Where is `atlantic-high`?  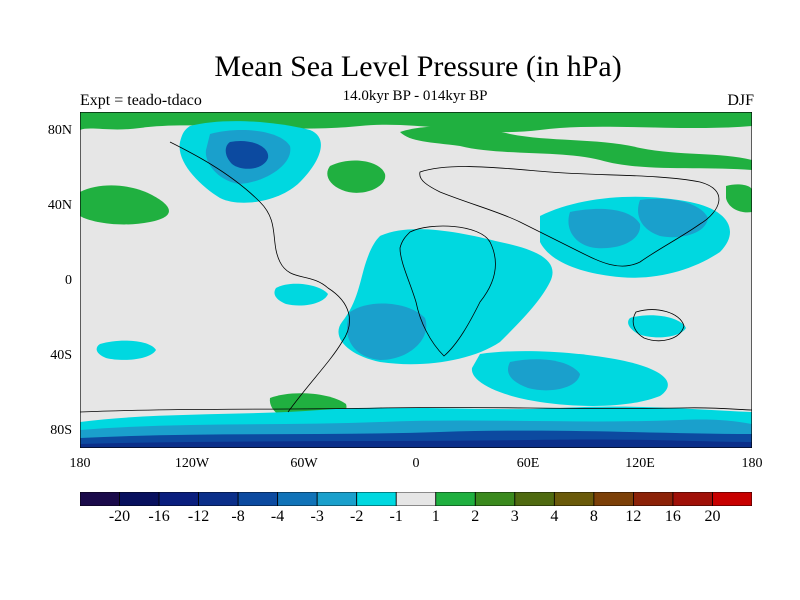
atlantic-high is located at coordinates (356, 176).